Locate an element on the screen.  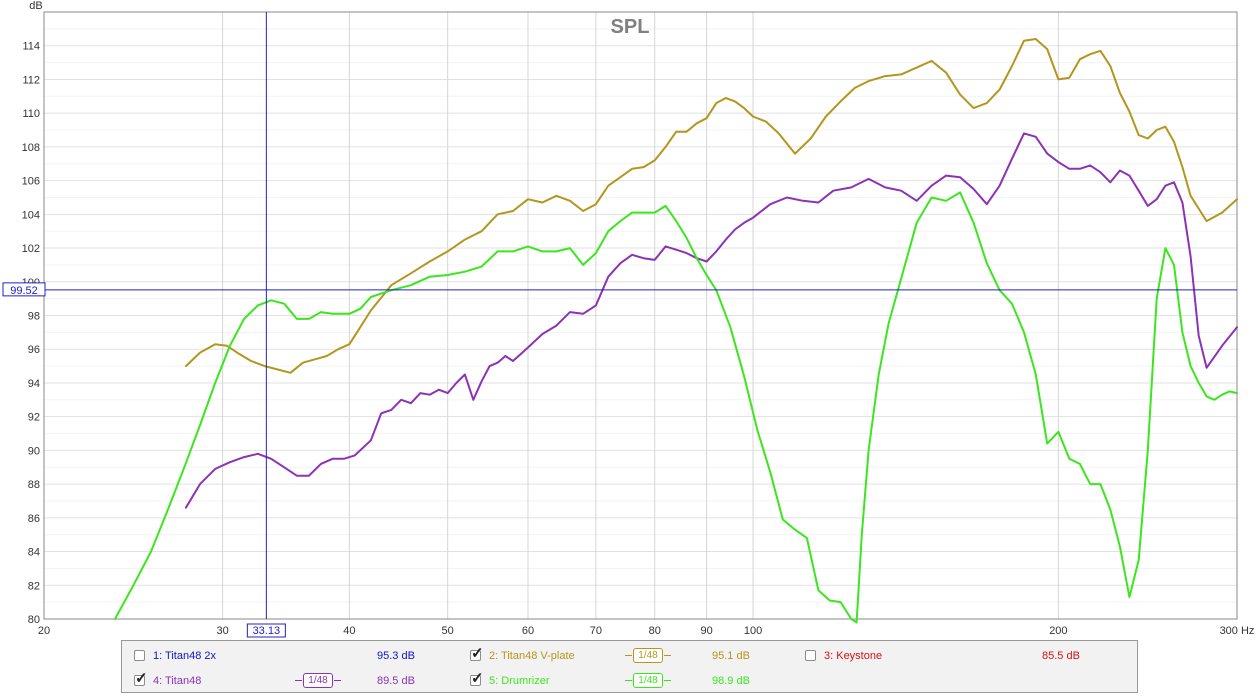
y-tick-label: 96 is located at coordinates (34, 350).